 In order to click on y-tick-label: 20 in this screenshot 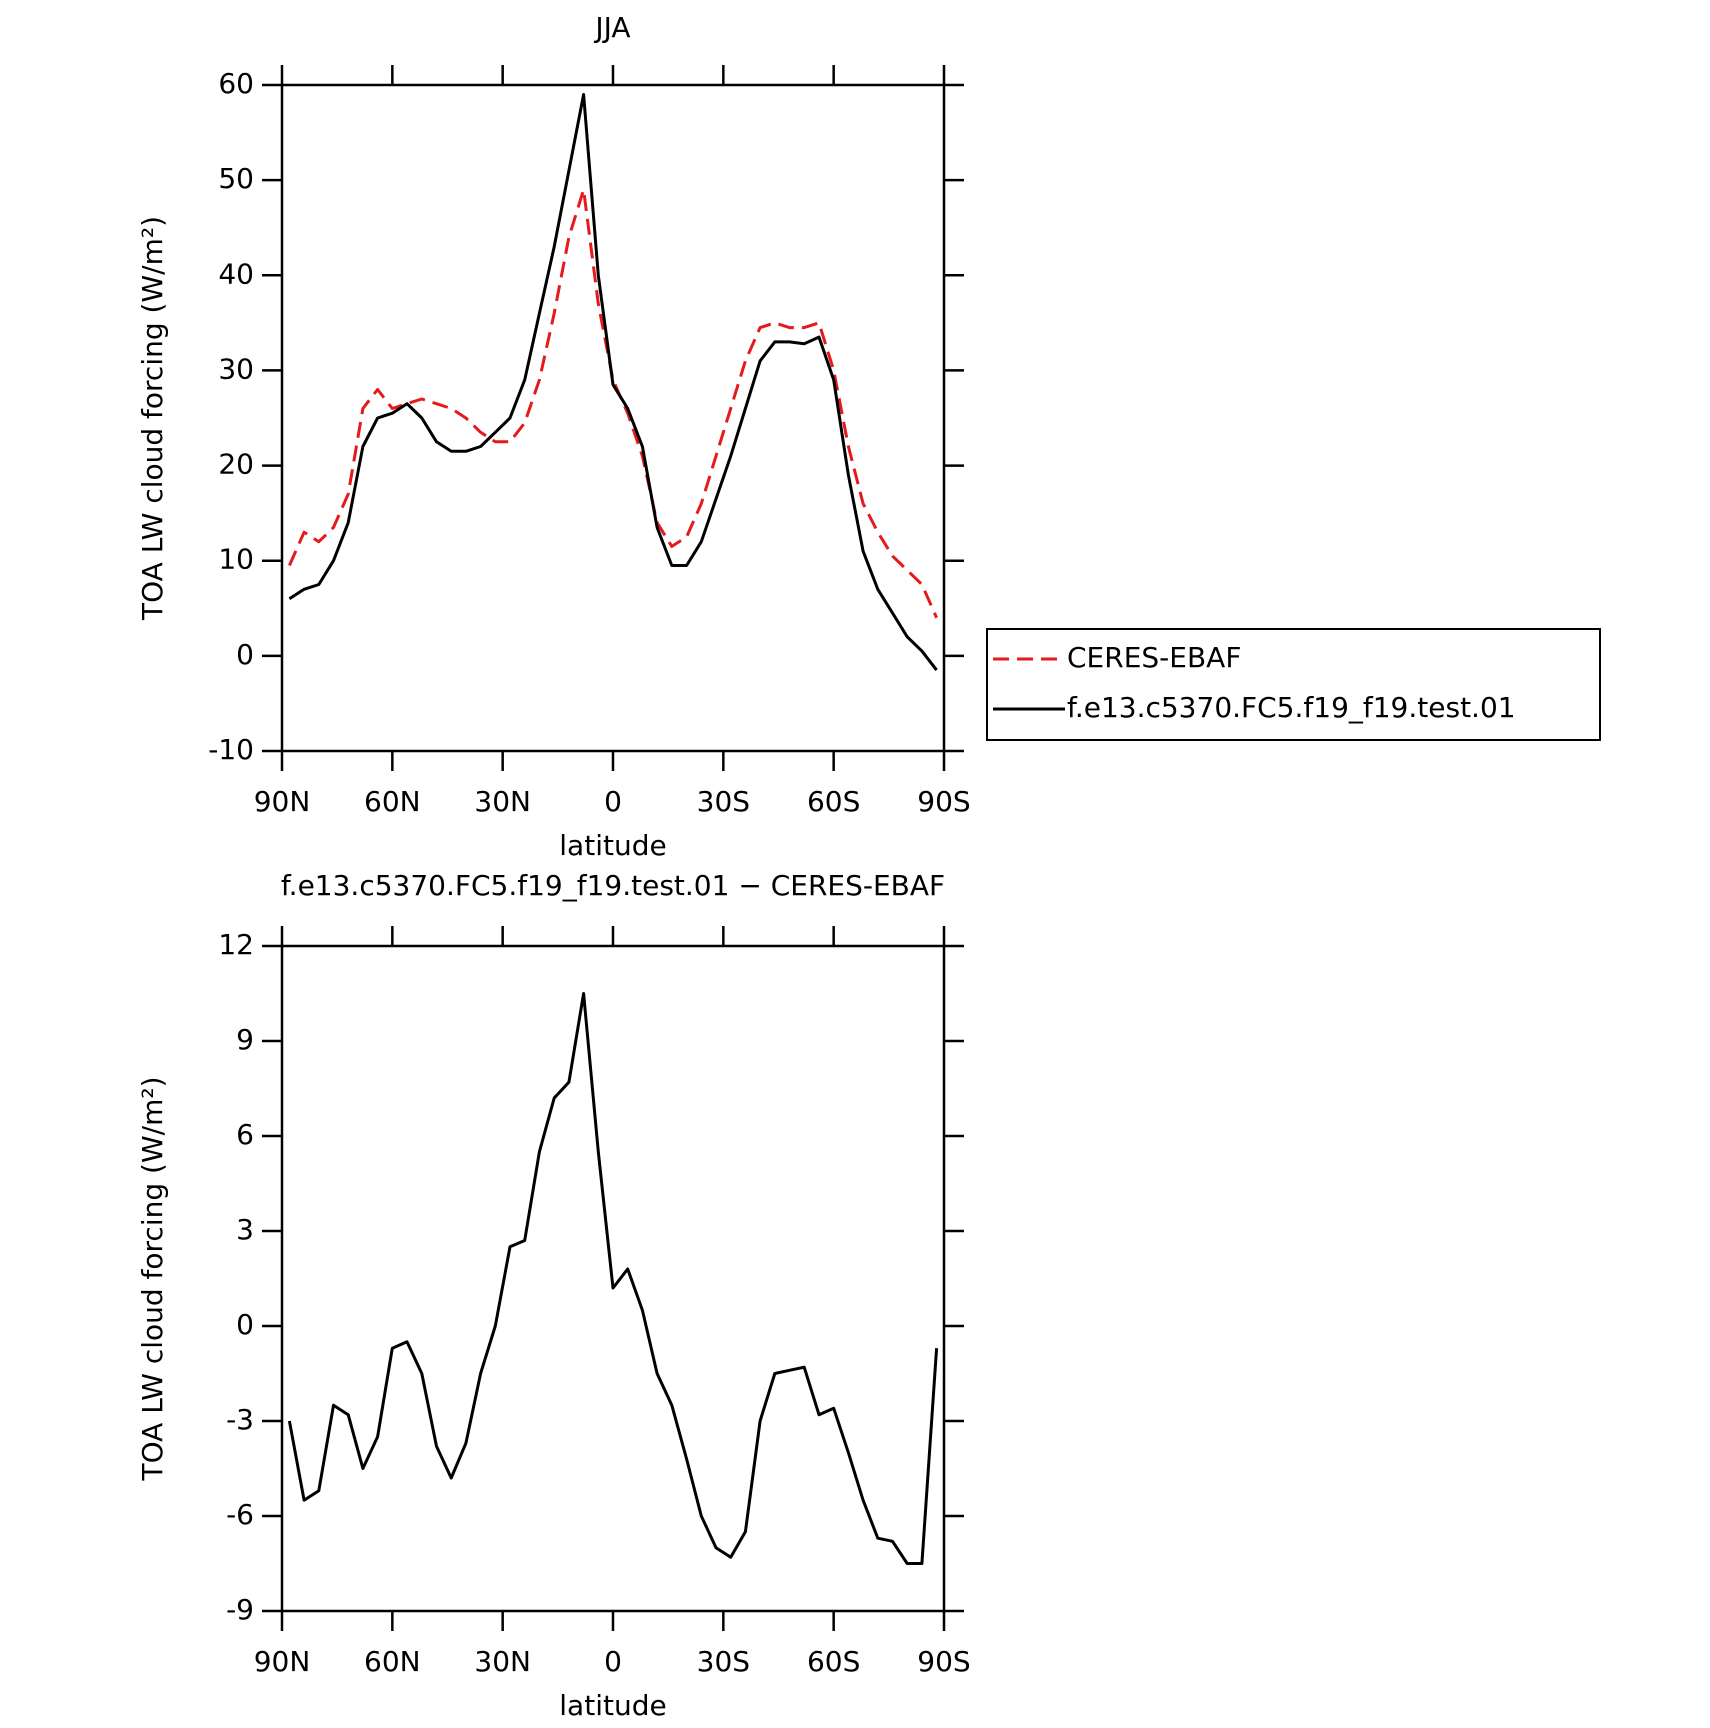, I will do `click(236, 464)`.